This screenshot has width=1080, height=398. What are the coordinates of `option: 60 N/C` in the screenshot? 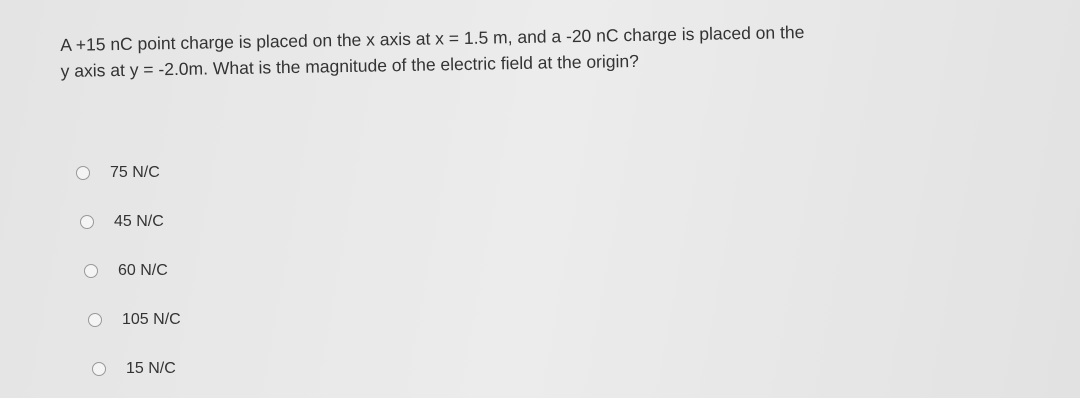 It's located at (132, 270).